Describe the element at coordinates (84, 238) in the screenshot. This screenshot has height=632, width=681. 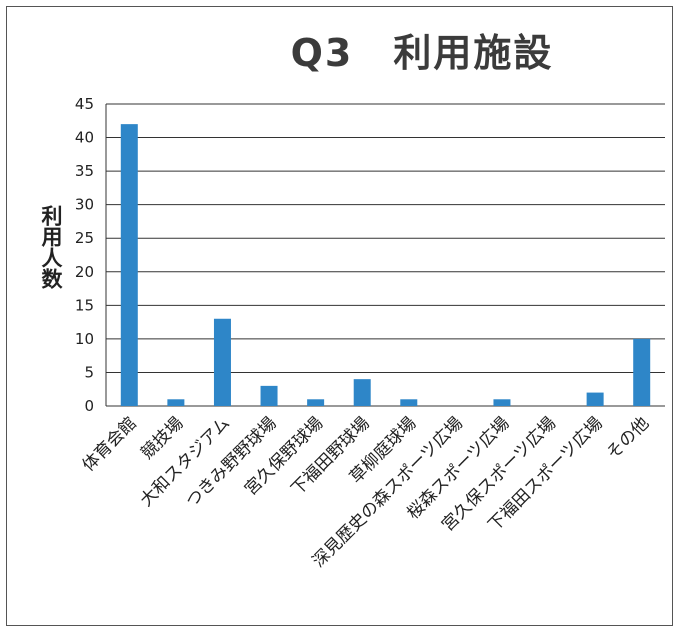
I see `y-tick-label: 25` at that location.